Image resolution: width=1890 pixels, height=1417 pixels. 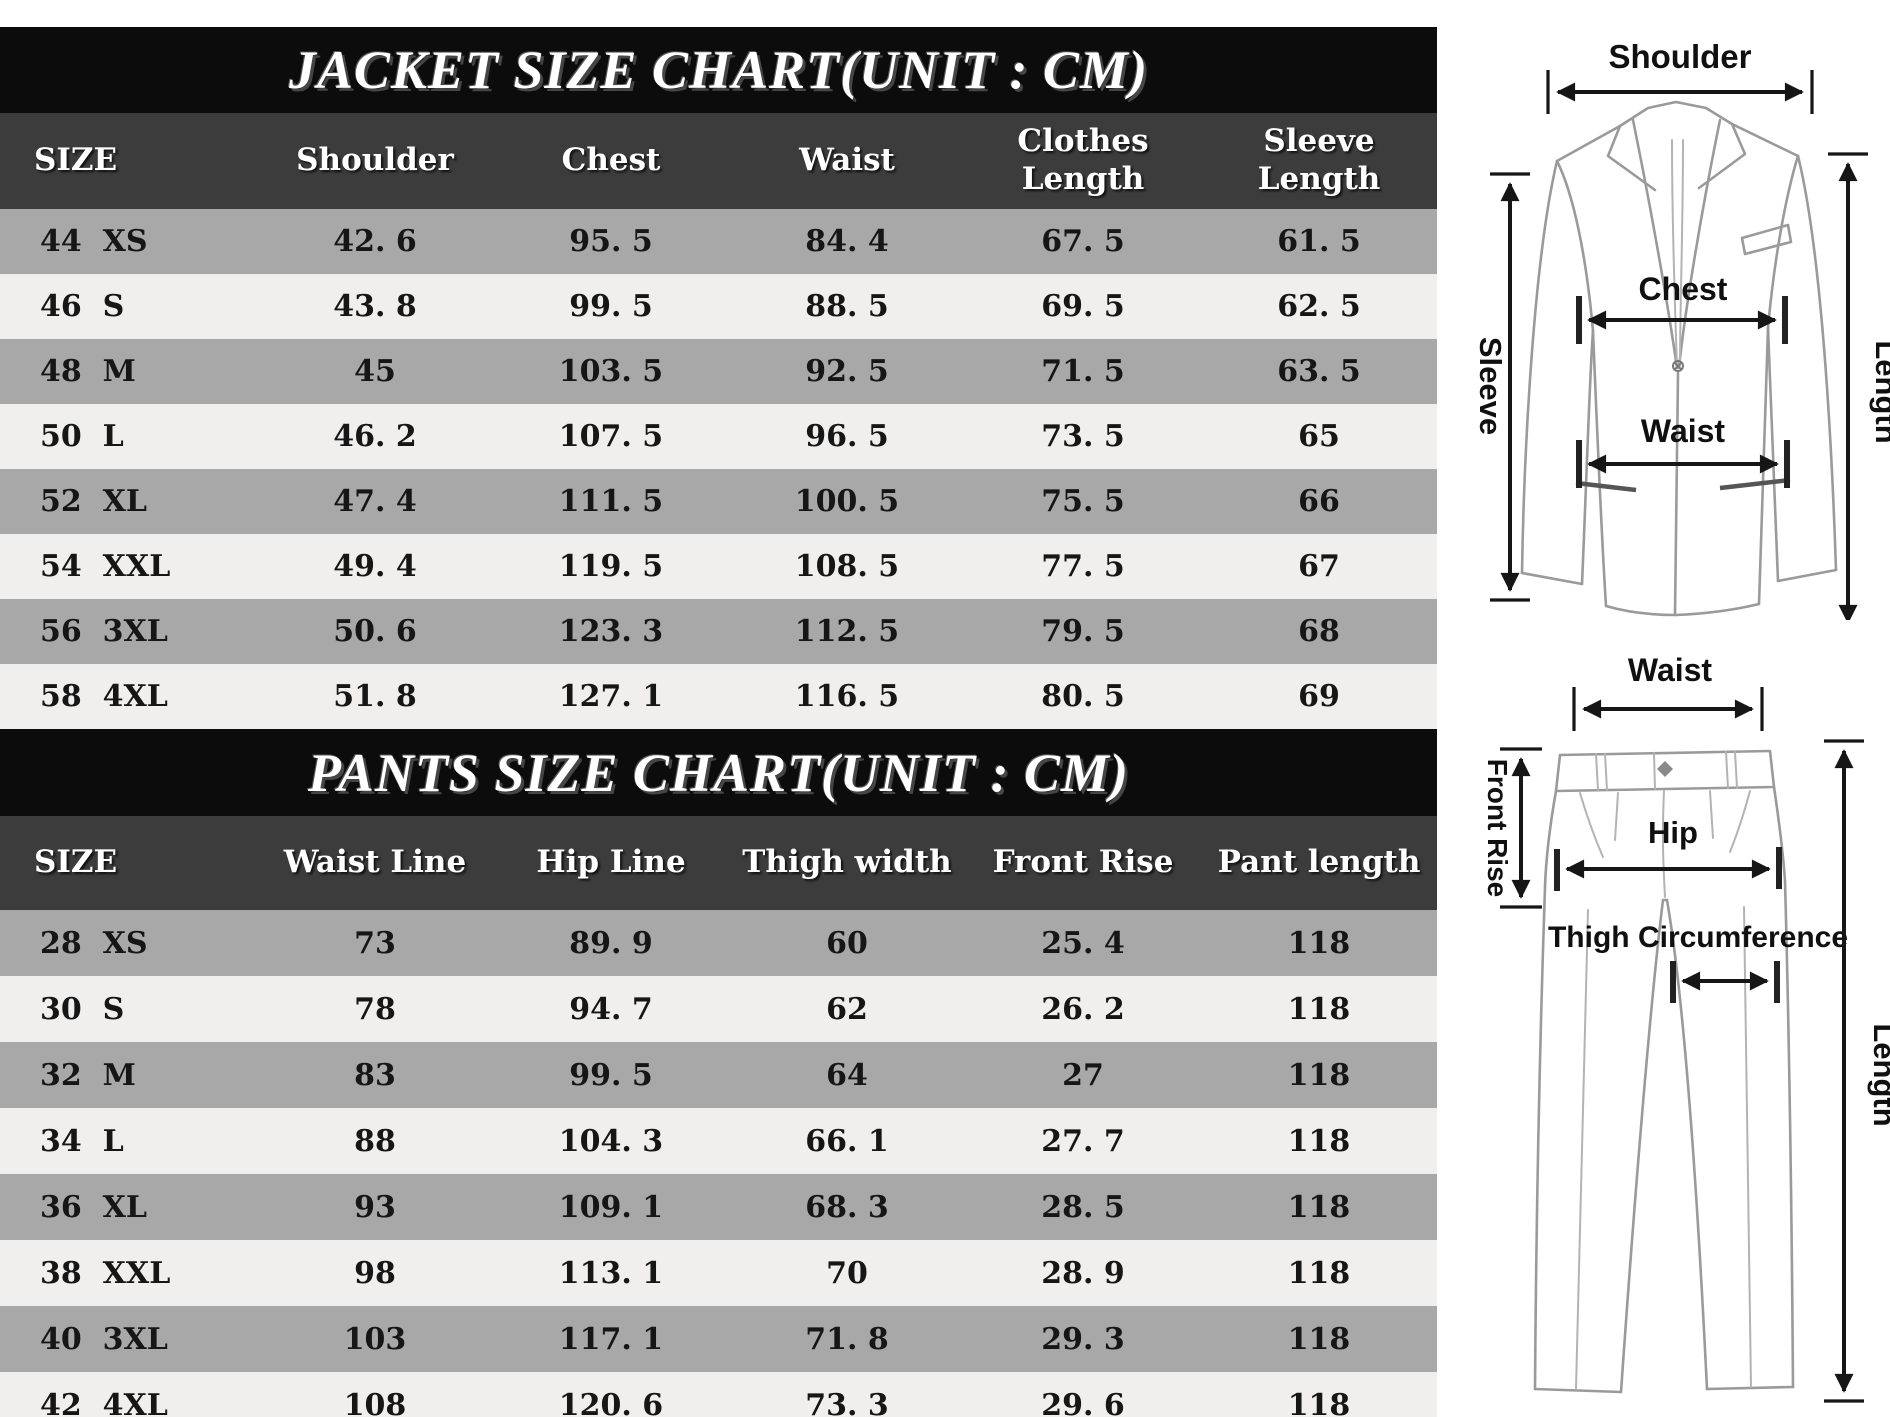 I want to click on measurement-cell: 88, so click(x=375, y=1141).